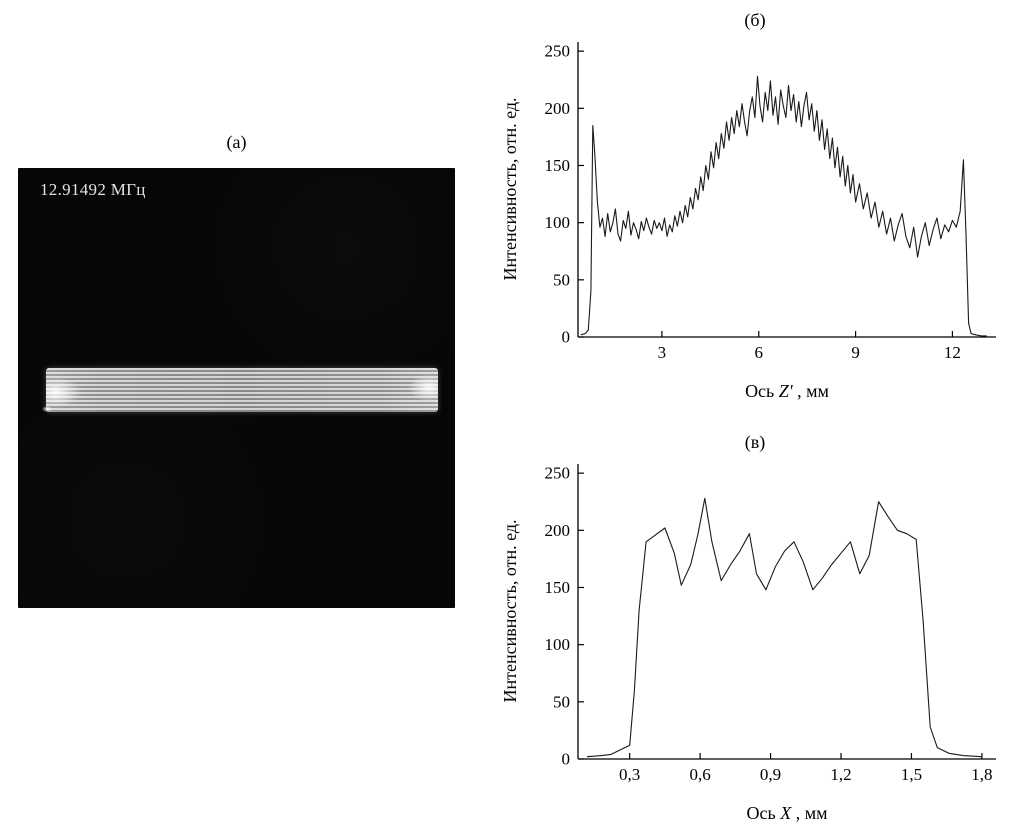 Image resolution: width=1010 pixels, height=832 pixels. Describe the element at coordinates (810, 391) in the screenshot. I see `panel-b-xlabel-suffix: , мм` at that location.